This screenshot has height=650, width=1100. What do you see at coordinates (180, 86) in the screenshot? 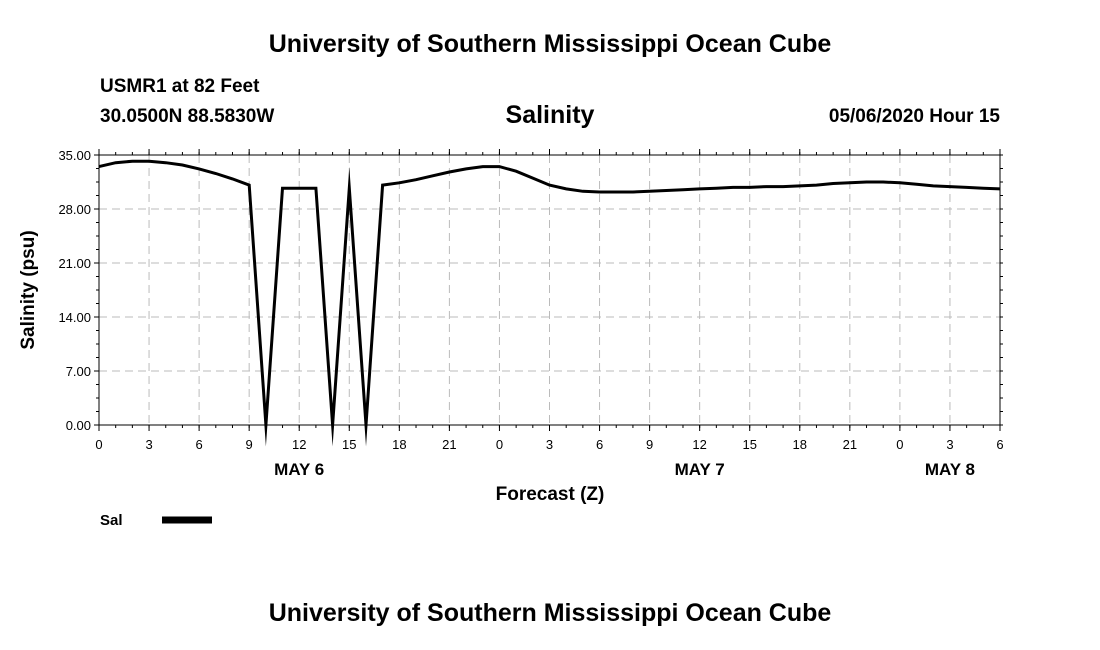
I see `station-label: USMR1 at 82 Feet` at bounding box center [180, 86].